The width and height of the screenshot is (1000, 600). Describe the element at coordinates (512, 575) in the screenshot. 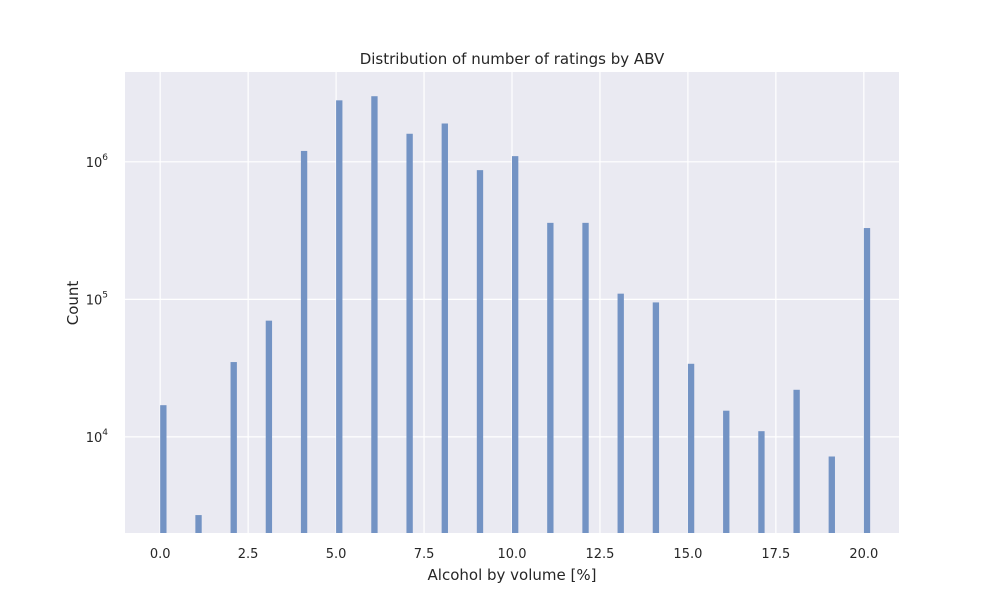

I see `x-axis-label: Alcohol by volume [%]` at that location.